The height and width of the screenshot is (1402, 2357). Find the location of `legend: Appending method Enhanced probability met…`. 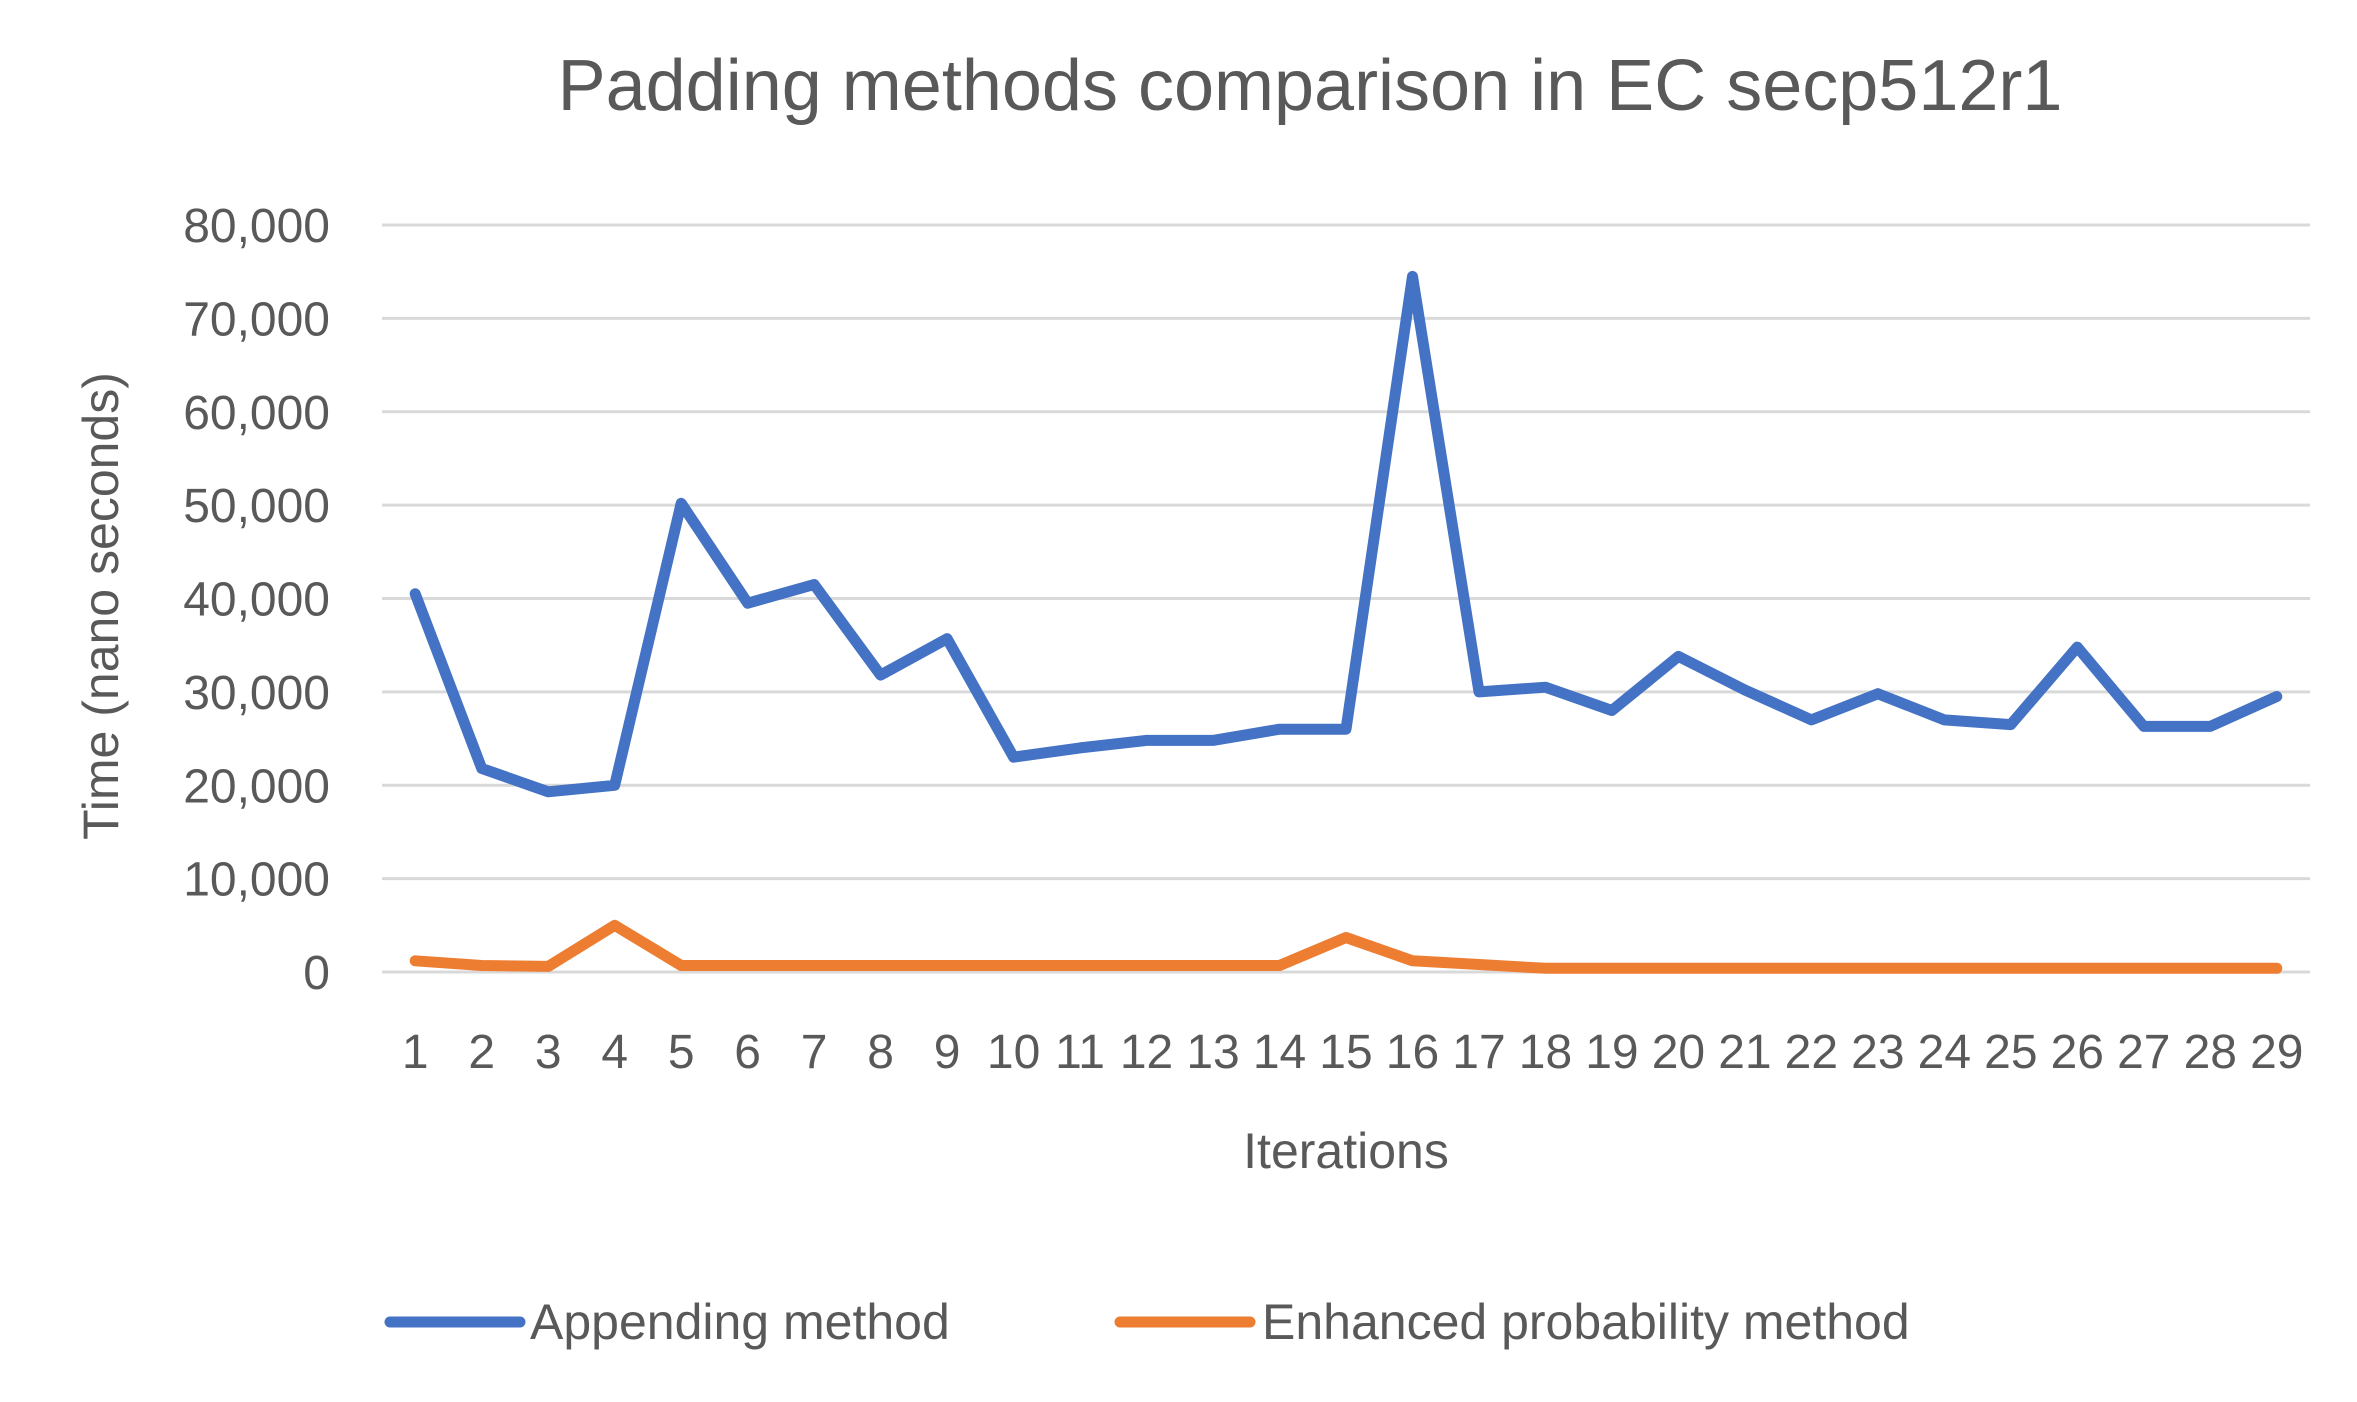

legend: Appending method Enhanced probability met… is located at coordinates (1147, 1322).